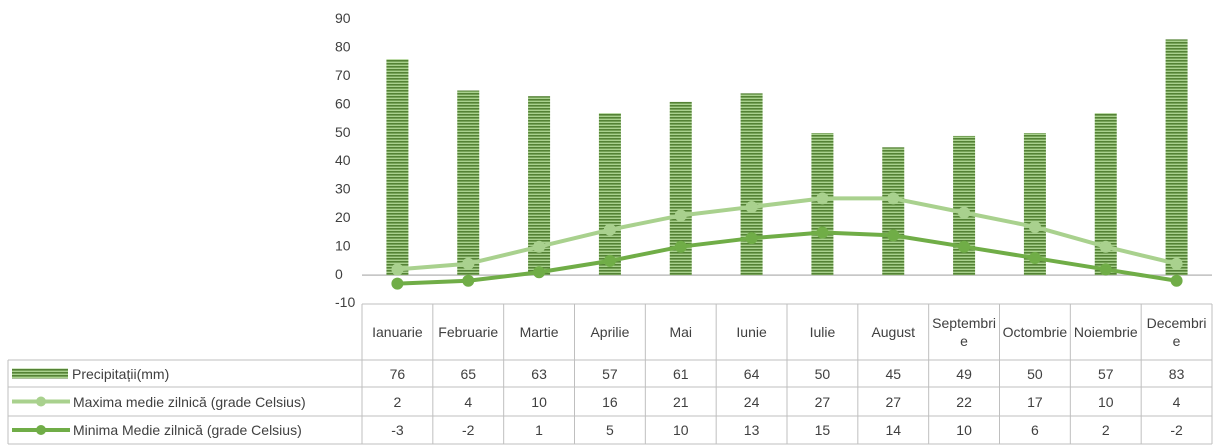  What do you see at coordinates (41, 401) in the screenshot?
I see `legend-key-marker` at bounding box center [41, 401].